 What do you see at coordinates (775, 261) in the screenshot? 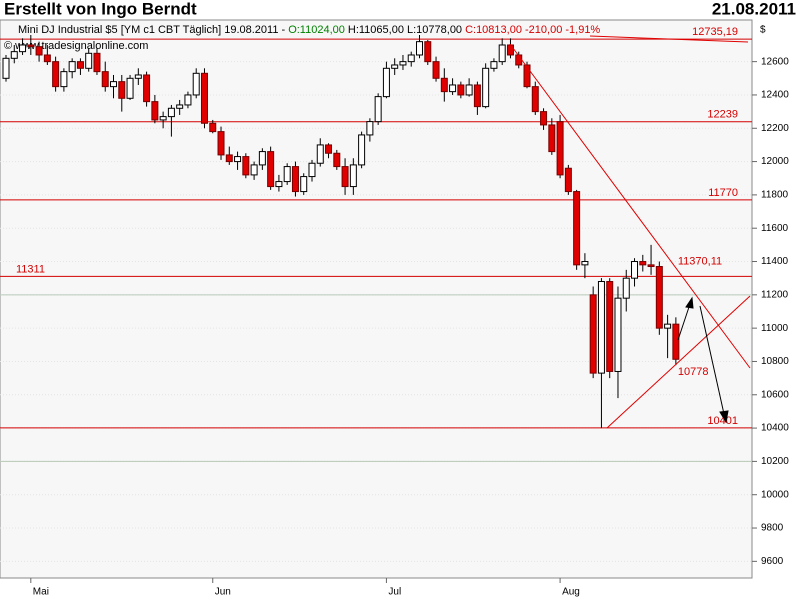
I see `y-tick-label: 11400` at bounding box center [775, 261].